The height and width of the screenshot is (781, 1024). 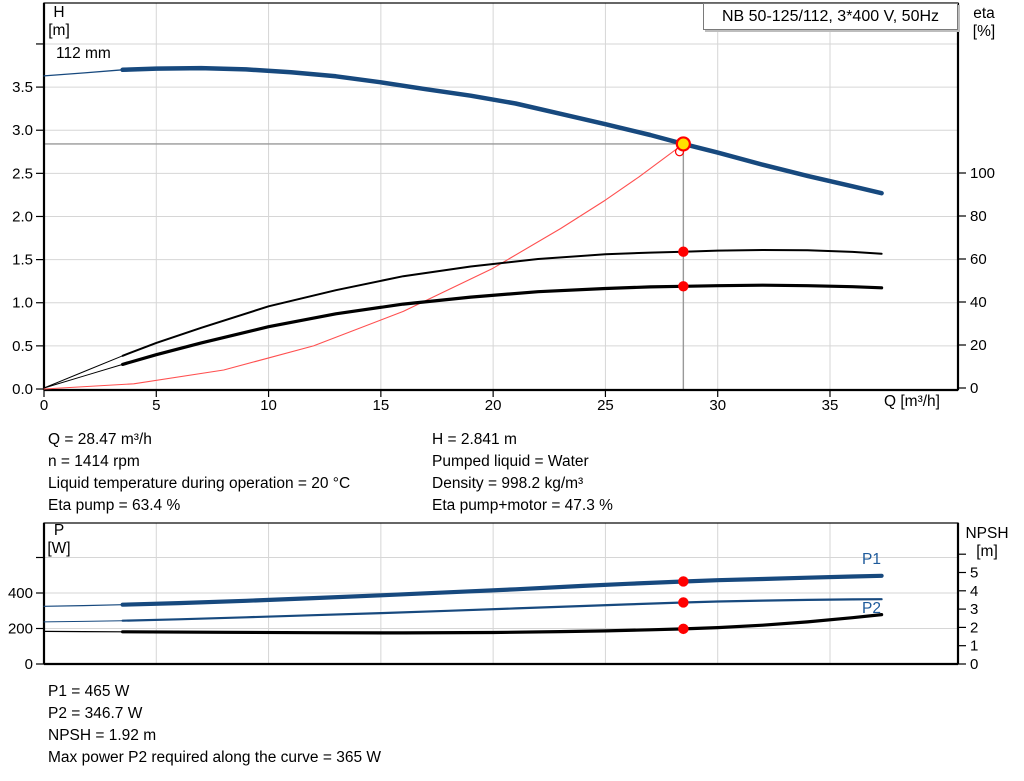 I want to click on svg-text: 2, so click(x=974, y=627).